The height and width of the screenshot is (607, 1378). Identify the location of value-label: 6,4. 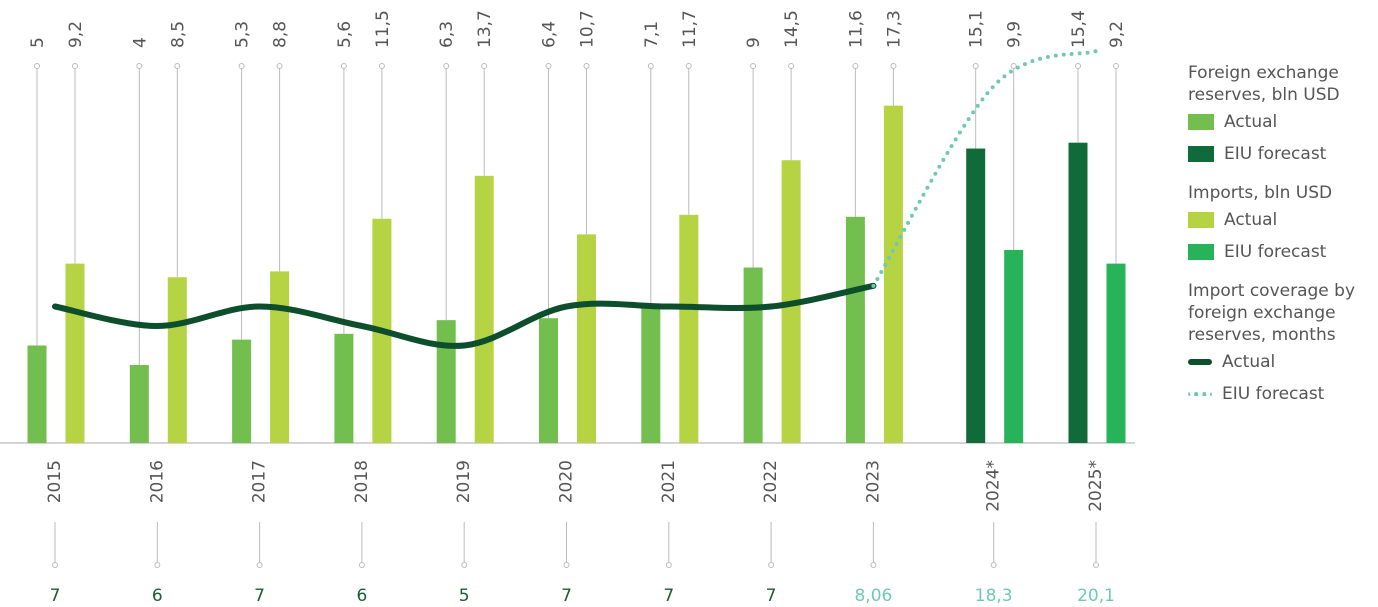
(550, 34).